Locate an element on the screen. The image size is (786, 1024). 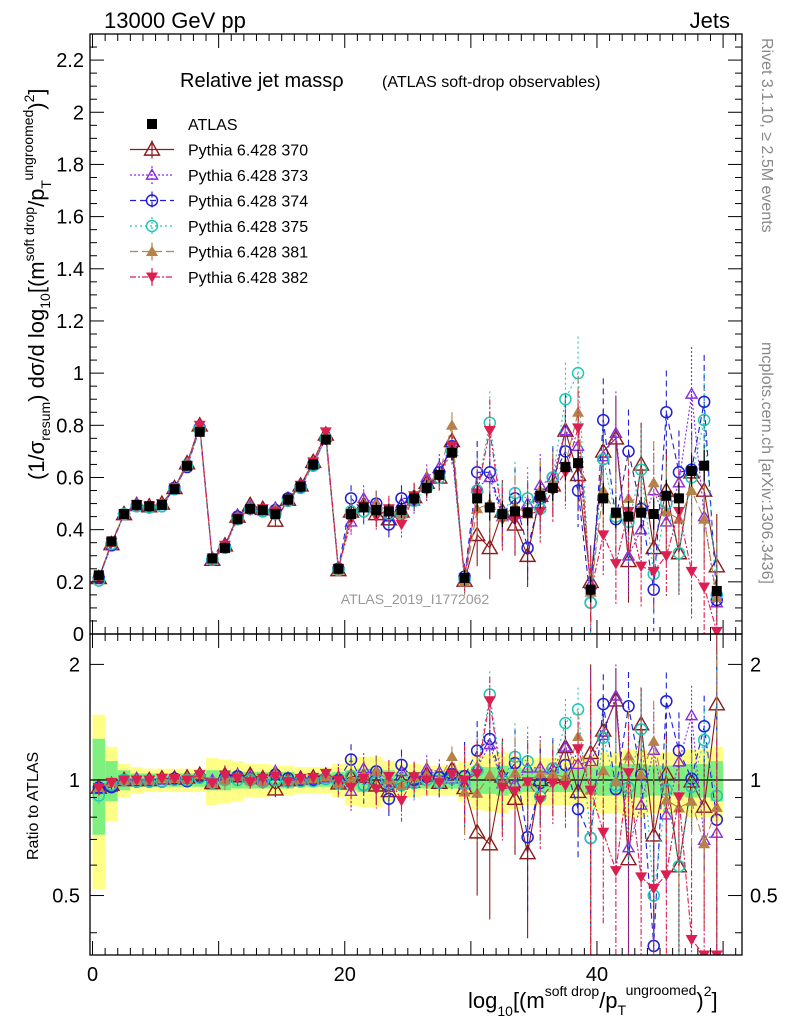
y-tick-label: 1.6 is located at coordinates (70, 218).